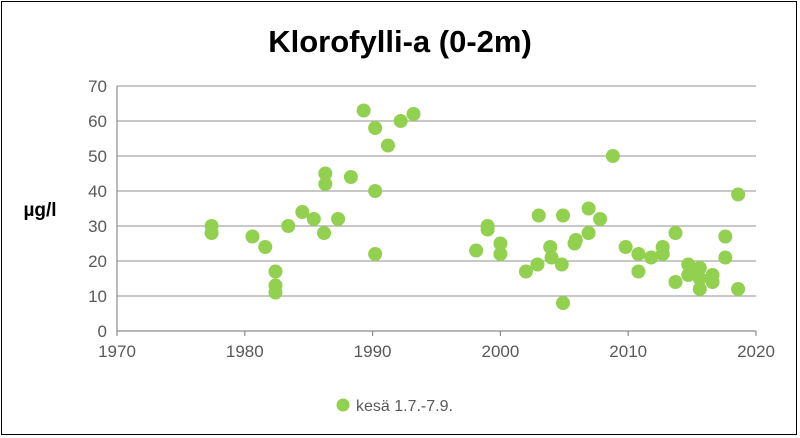 This screenshot has width=800, height=438. I want to click on y-tick-label: 40, so click(97, 191).